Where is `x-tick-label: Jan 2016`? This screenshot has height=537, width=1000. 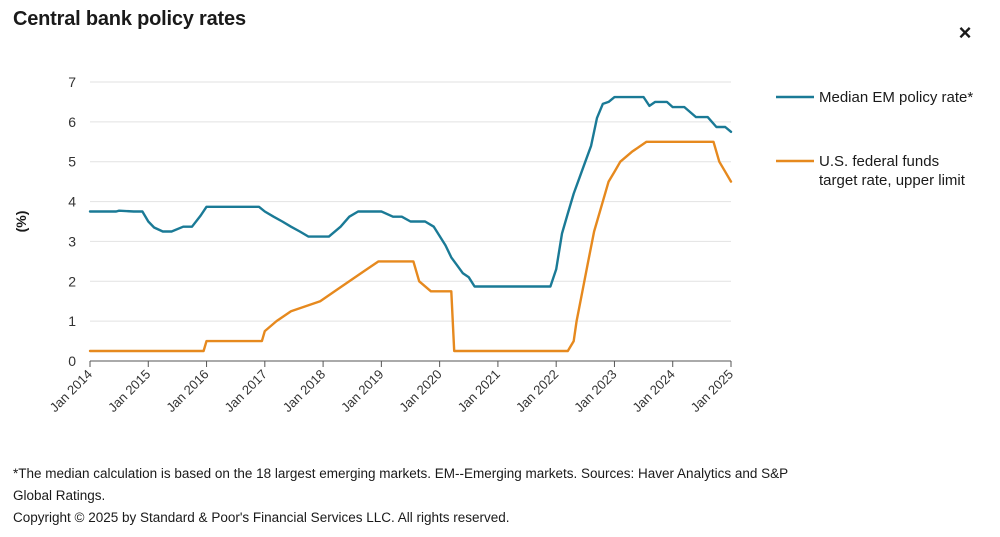
x-tick-label: Jan 2016 is located at coordinates (187, 391).